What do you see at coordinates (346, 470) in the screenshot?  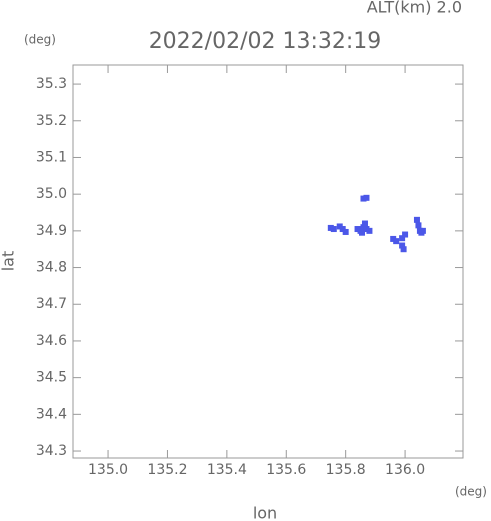 I see `x-tick-label: 135.8` at bounding box center [346, 470].